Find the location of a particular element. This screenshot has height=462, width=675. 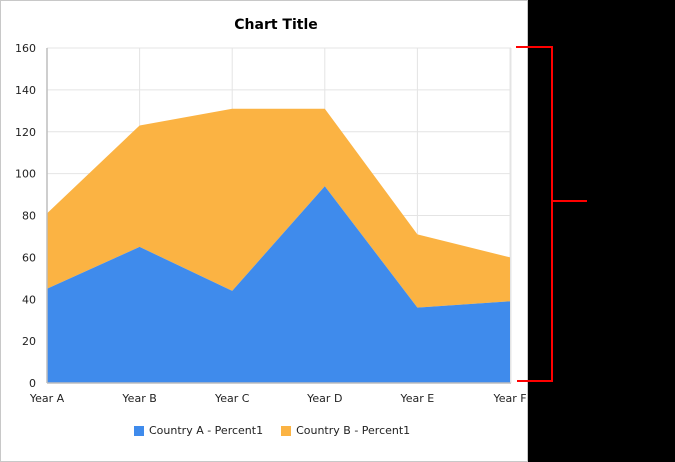

x-tick-label: Year F is located at coordinates (509, 398).